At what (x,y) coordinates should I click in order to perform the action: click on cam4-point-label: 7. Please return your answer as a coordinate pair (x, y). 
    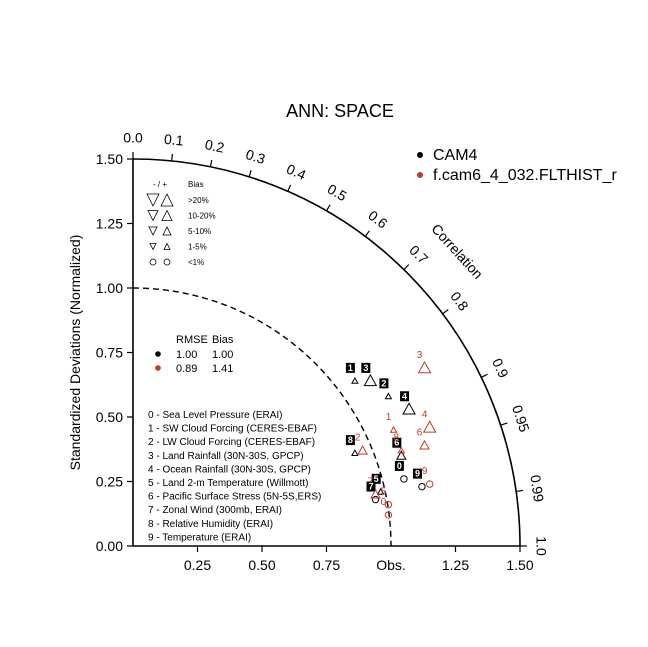
    Looking at the image, I should click on (371, 487).